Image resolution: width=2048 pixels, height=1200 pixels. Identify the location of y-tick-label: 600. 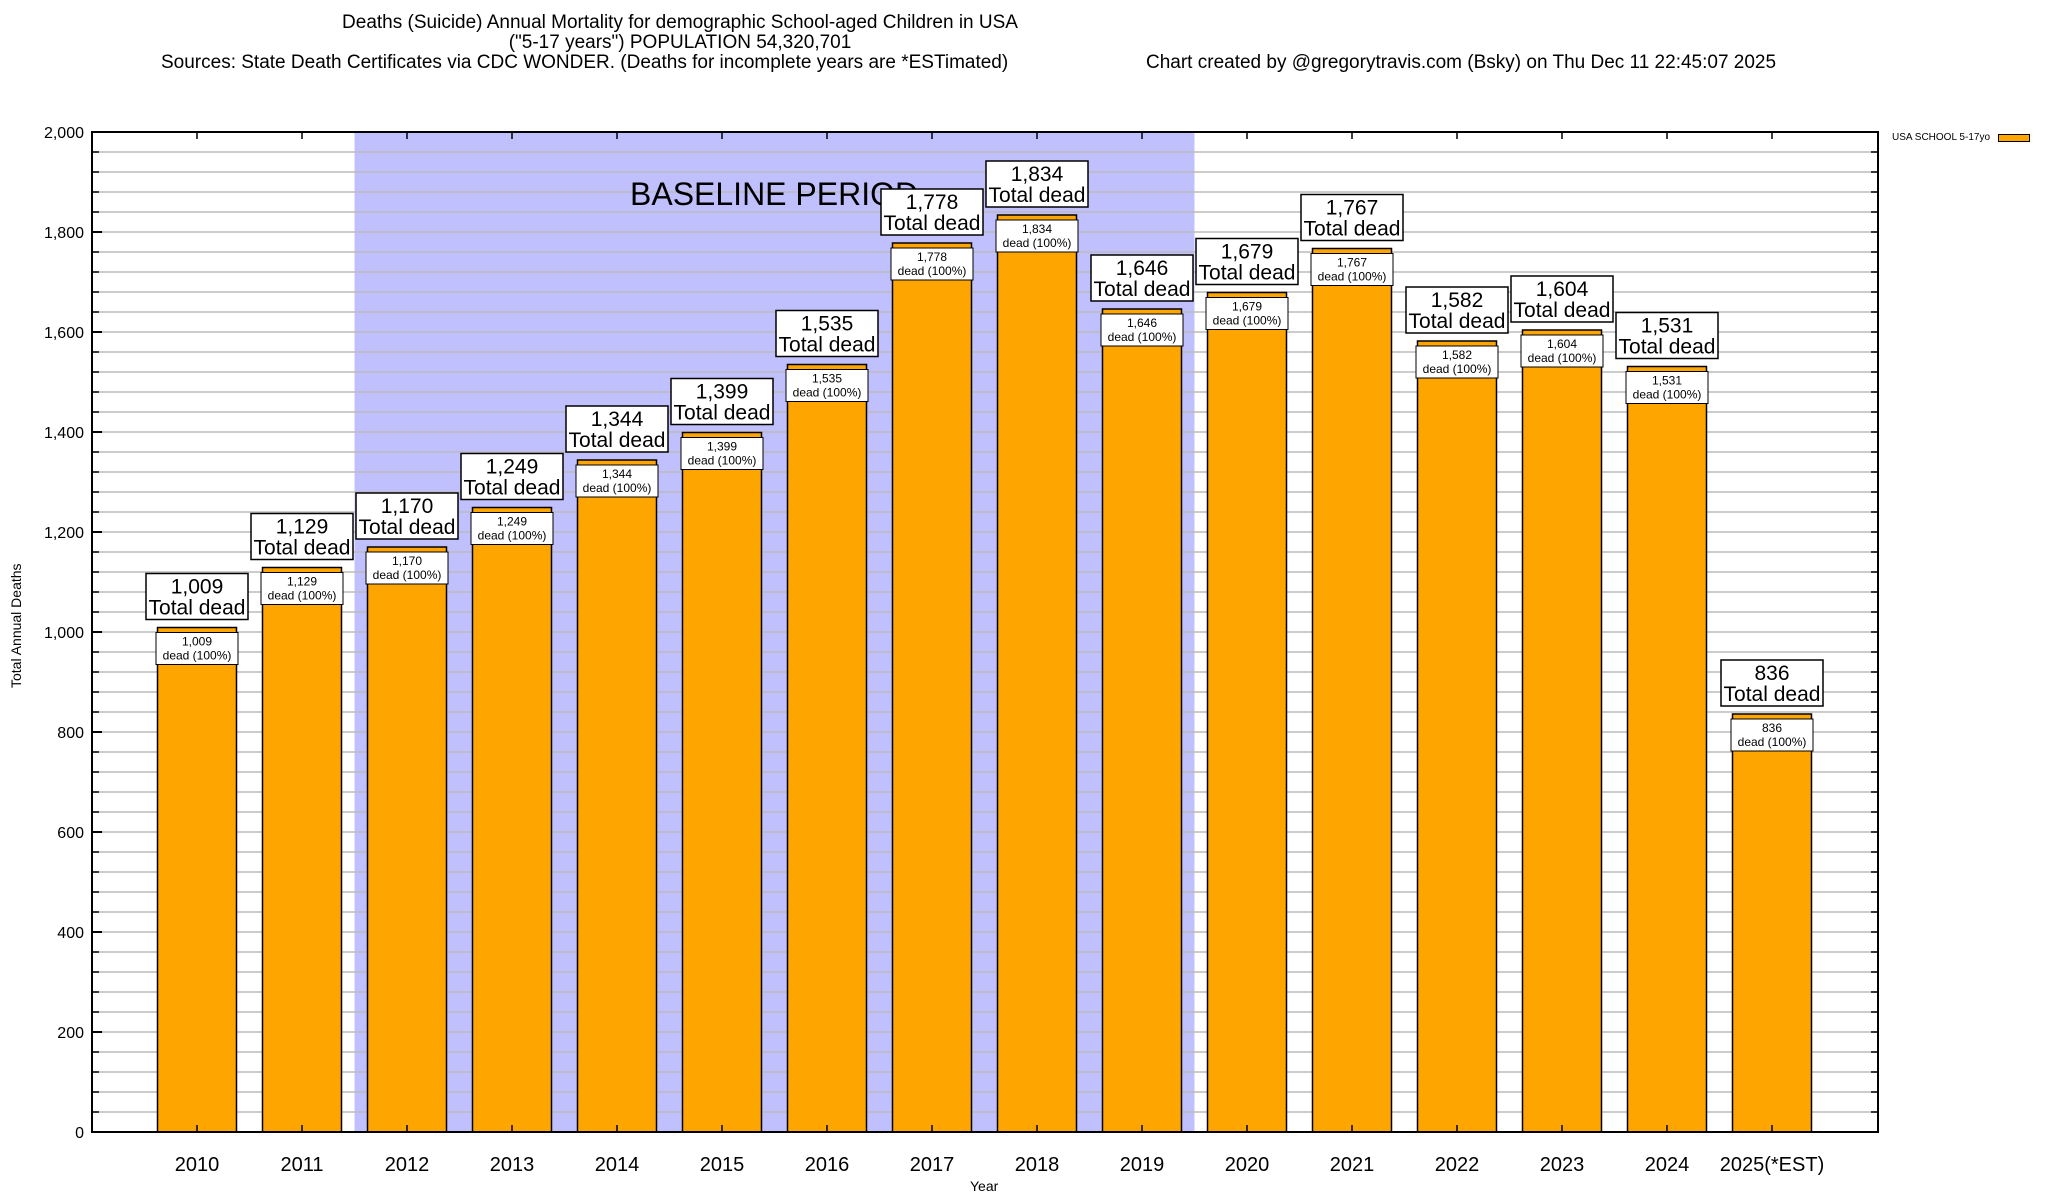
(70, 833).